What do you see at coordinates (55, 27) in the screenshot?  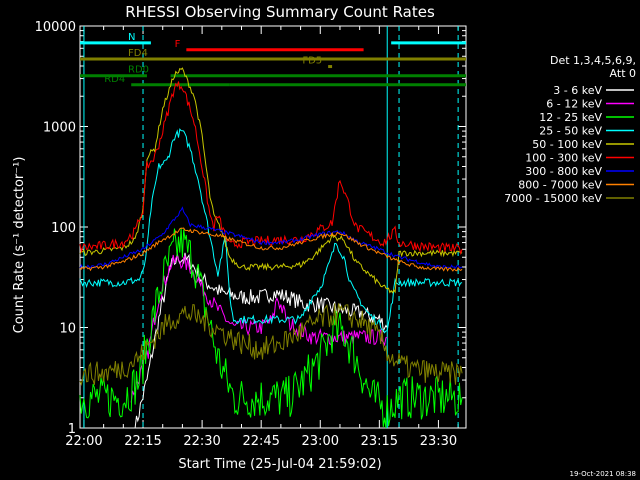 I see `y-tick-label: 10000` at bounding box center [55, 27].